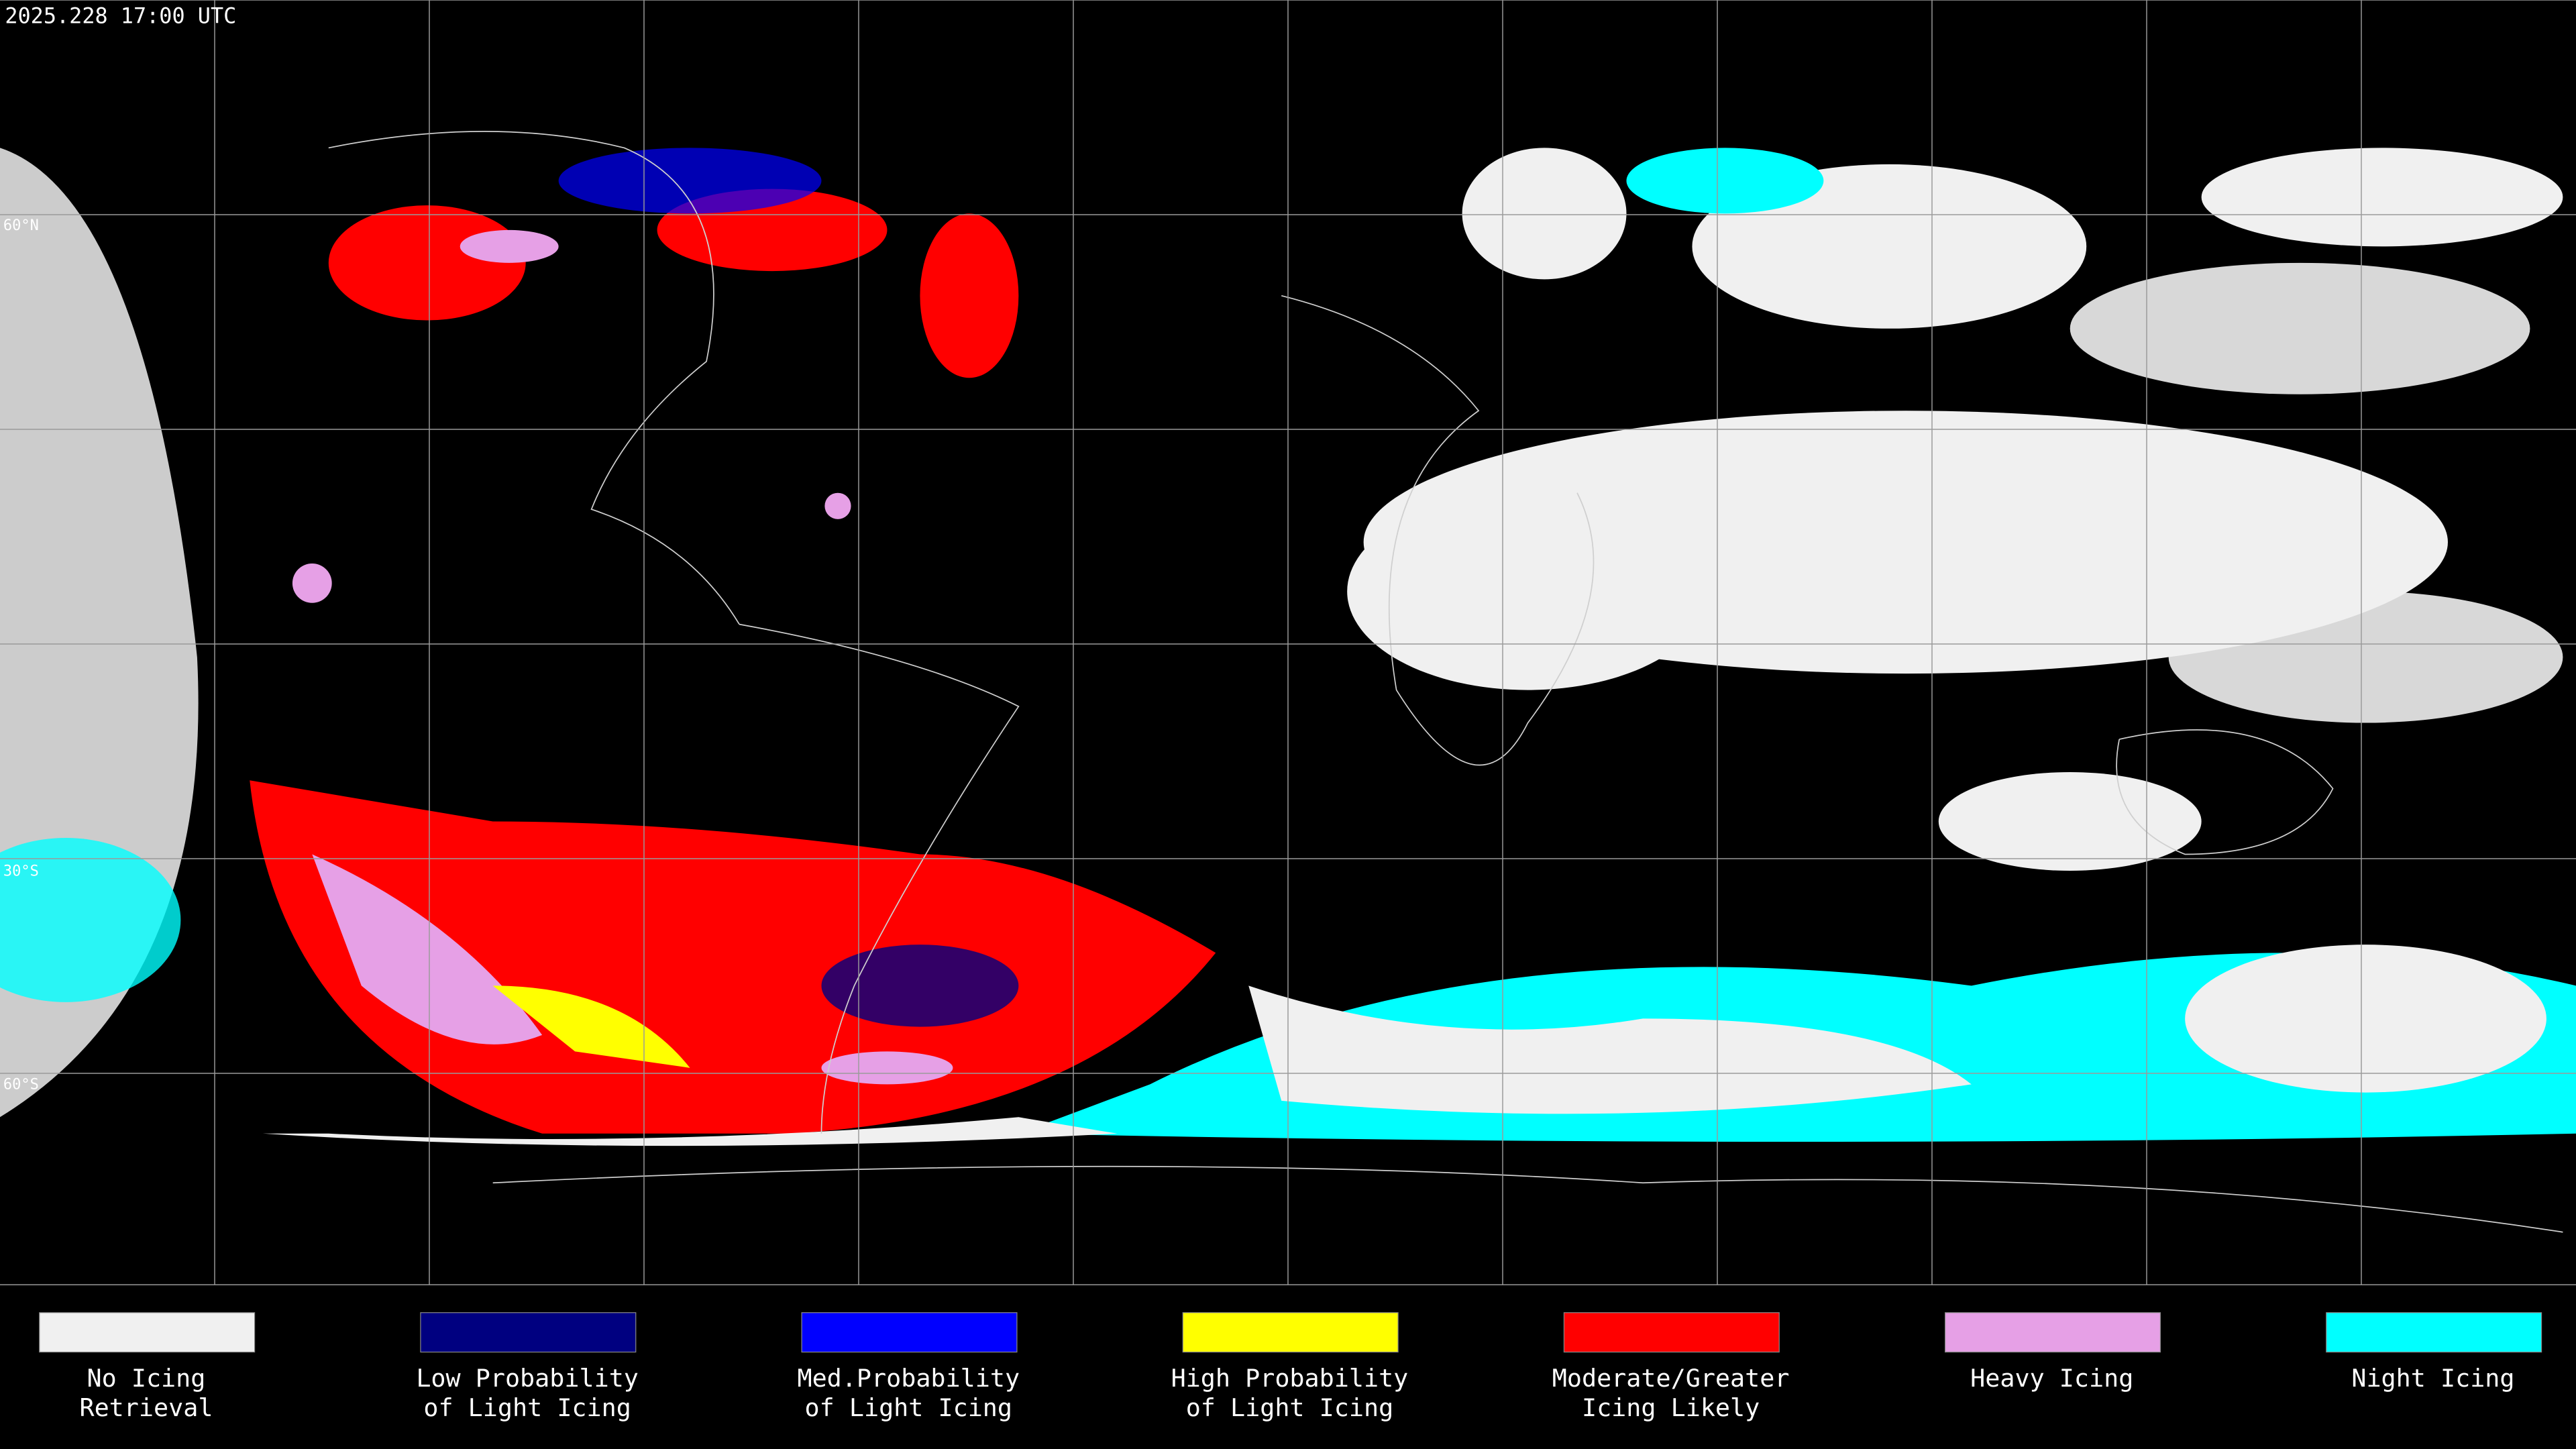 This screenshot has width=2576, height=1449. What do you see at coordinates (146, 1378) in the screenshot?
I see `legend-label: No Icing` at bounding box center [146, 1378].